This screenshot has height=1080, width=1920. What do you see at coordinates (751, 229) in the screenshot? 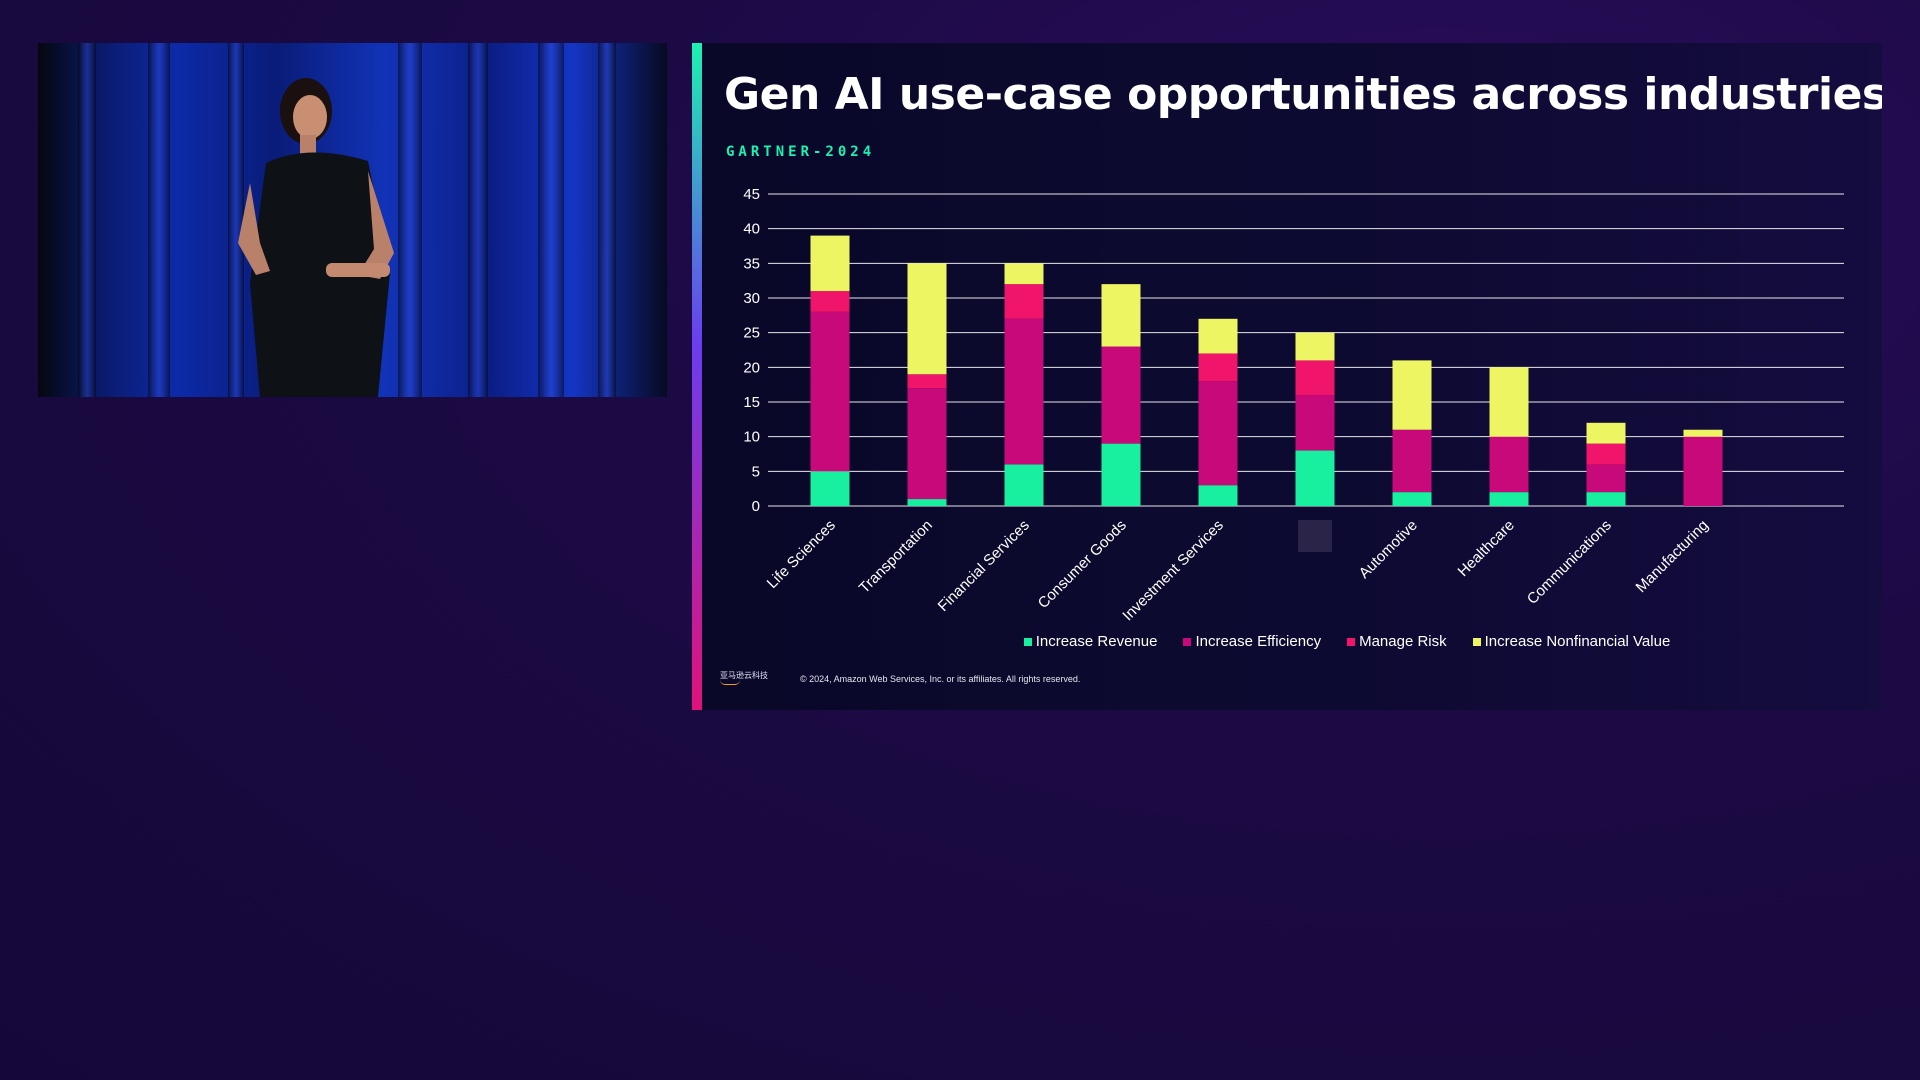
I see `y-tick-label: 40` at bounding box center [751, 229].